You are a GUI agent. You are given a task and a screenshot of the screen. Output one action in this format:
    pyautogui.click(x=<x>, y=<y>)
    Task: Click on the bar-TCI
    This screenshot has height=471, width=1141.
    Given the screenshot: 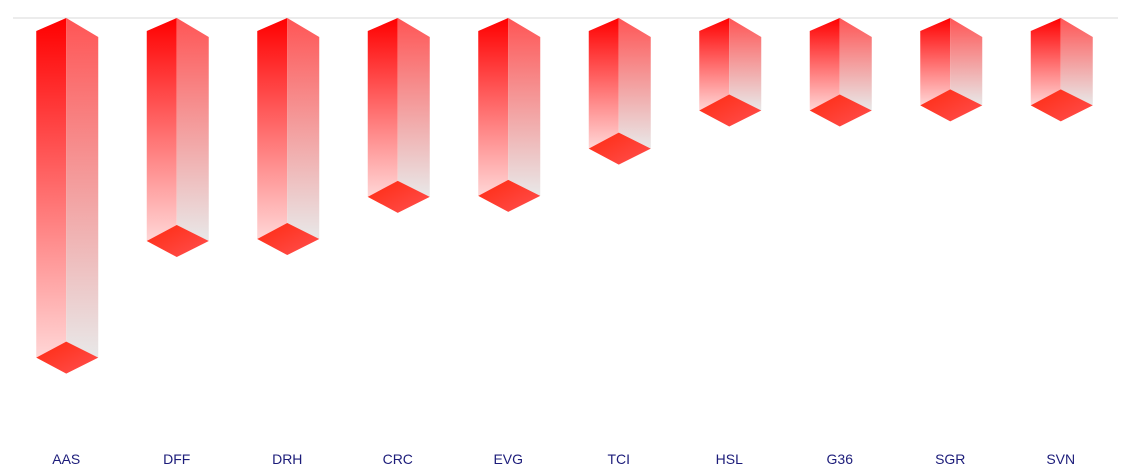 What is the action you would take?
    pyautogui.click(x=619, y=91)
    